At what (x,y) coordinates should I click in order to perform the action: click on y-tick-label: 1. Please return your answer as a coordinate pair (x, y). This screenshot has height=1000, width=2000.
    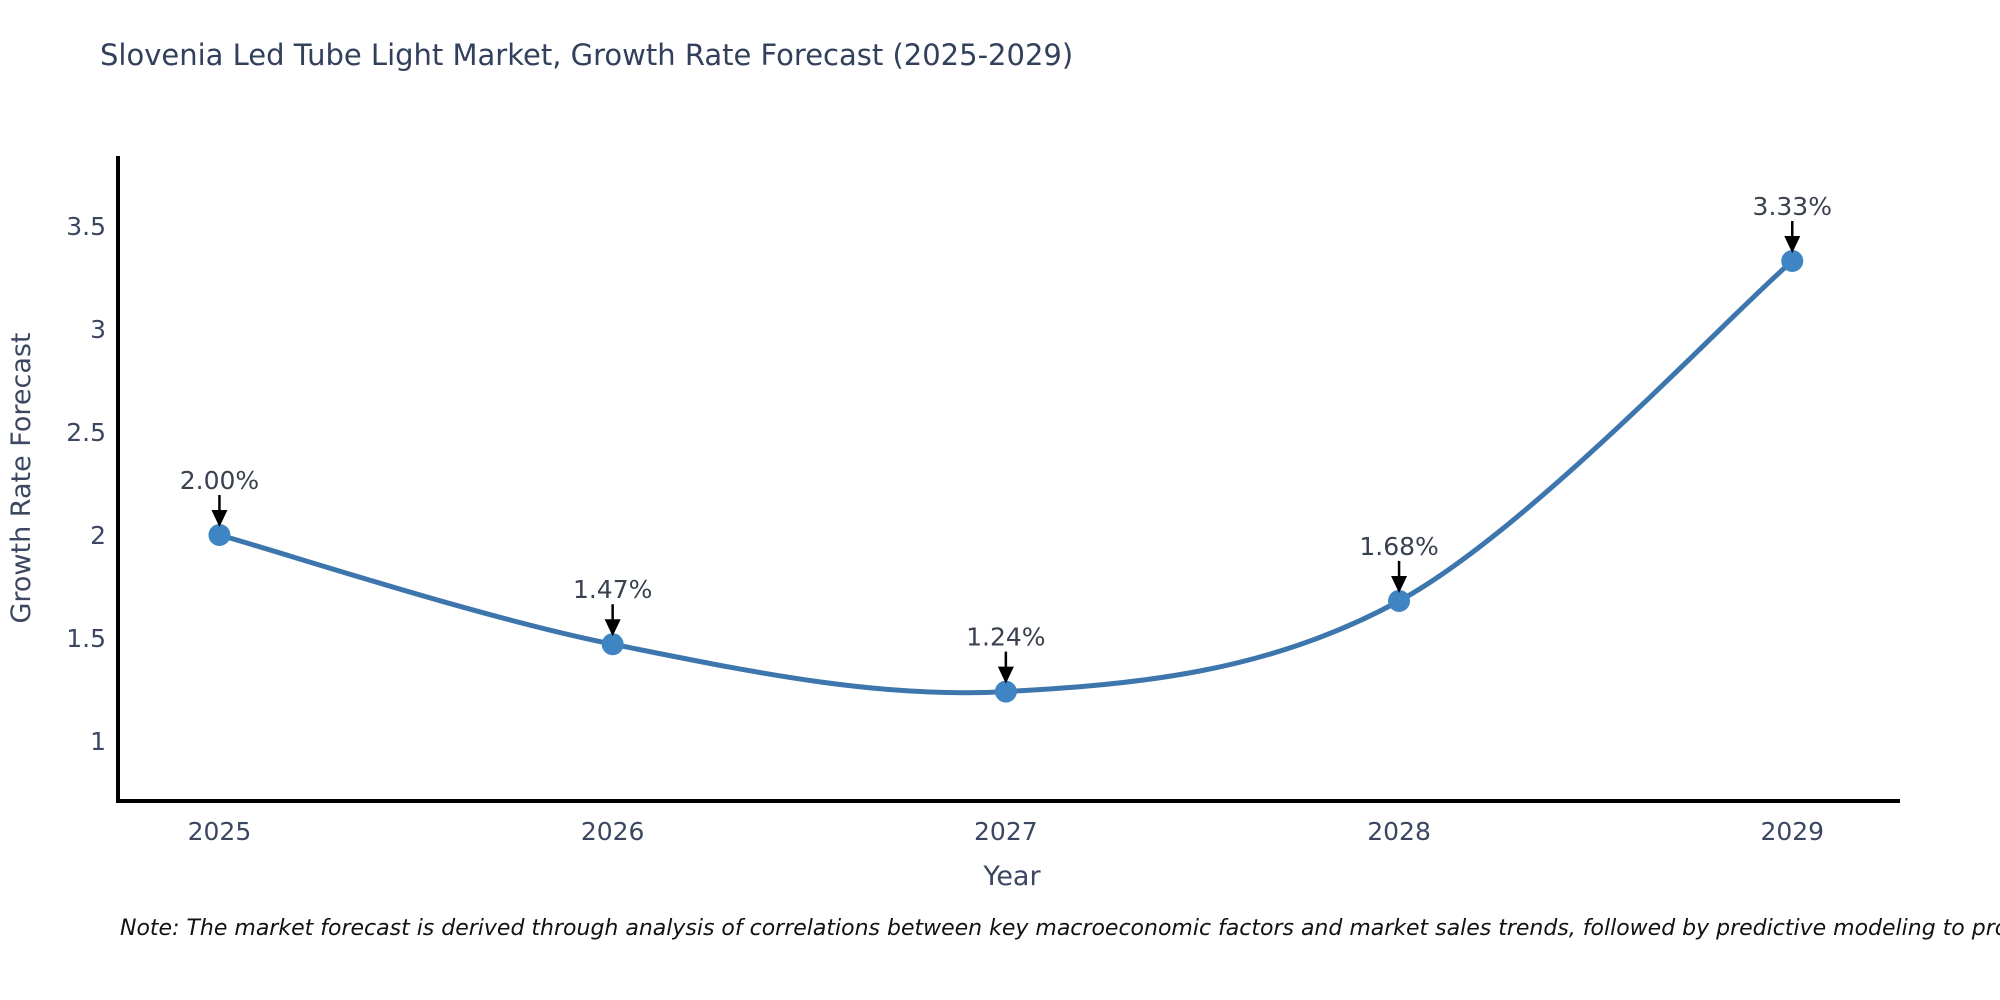
    Looking at the image, I should click on (98, 741).